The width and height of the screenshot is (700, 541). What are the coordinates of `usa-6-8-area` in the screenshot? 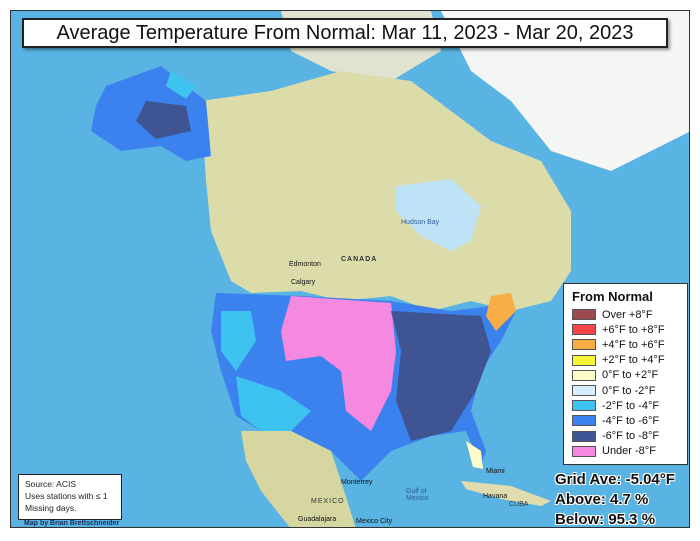 It's located at (441, 376).